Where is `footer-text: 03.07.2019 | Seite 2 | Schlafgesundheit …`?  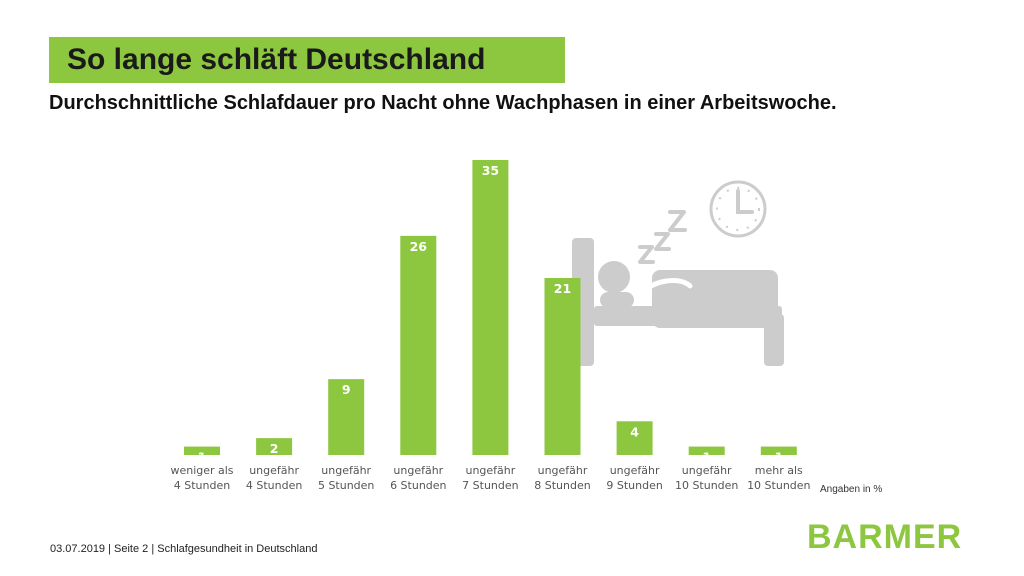 footer-text: 03.07.2019 | Seite 2 | Schlafgesundheit … is located at coordinates (184, 549).